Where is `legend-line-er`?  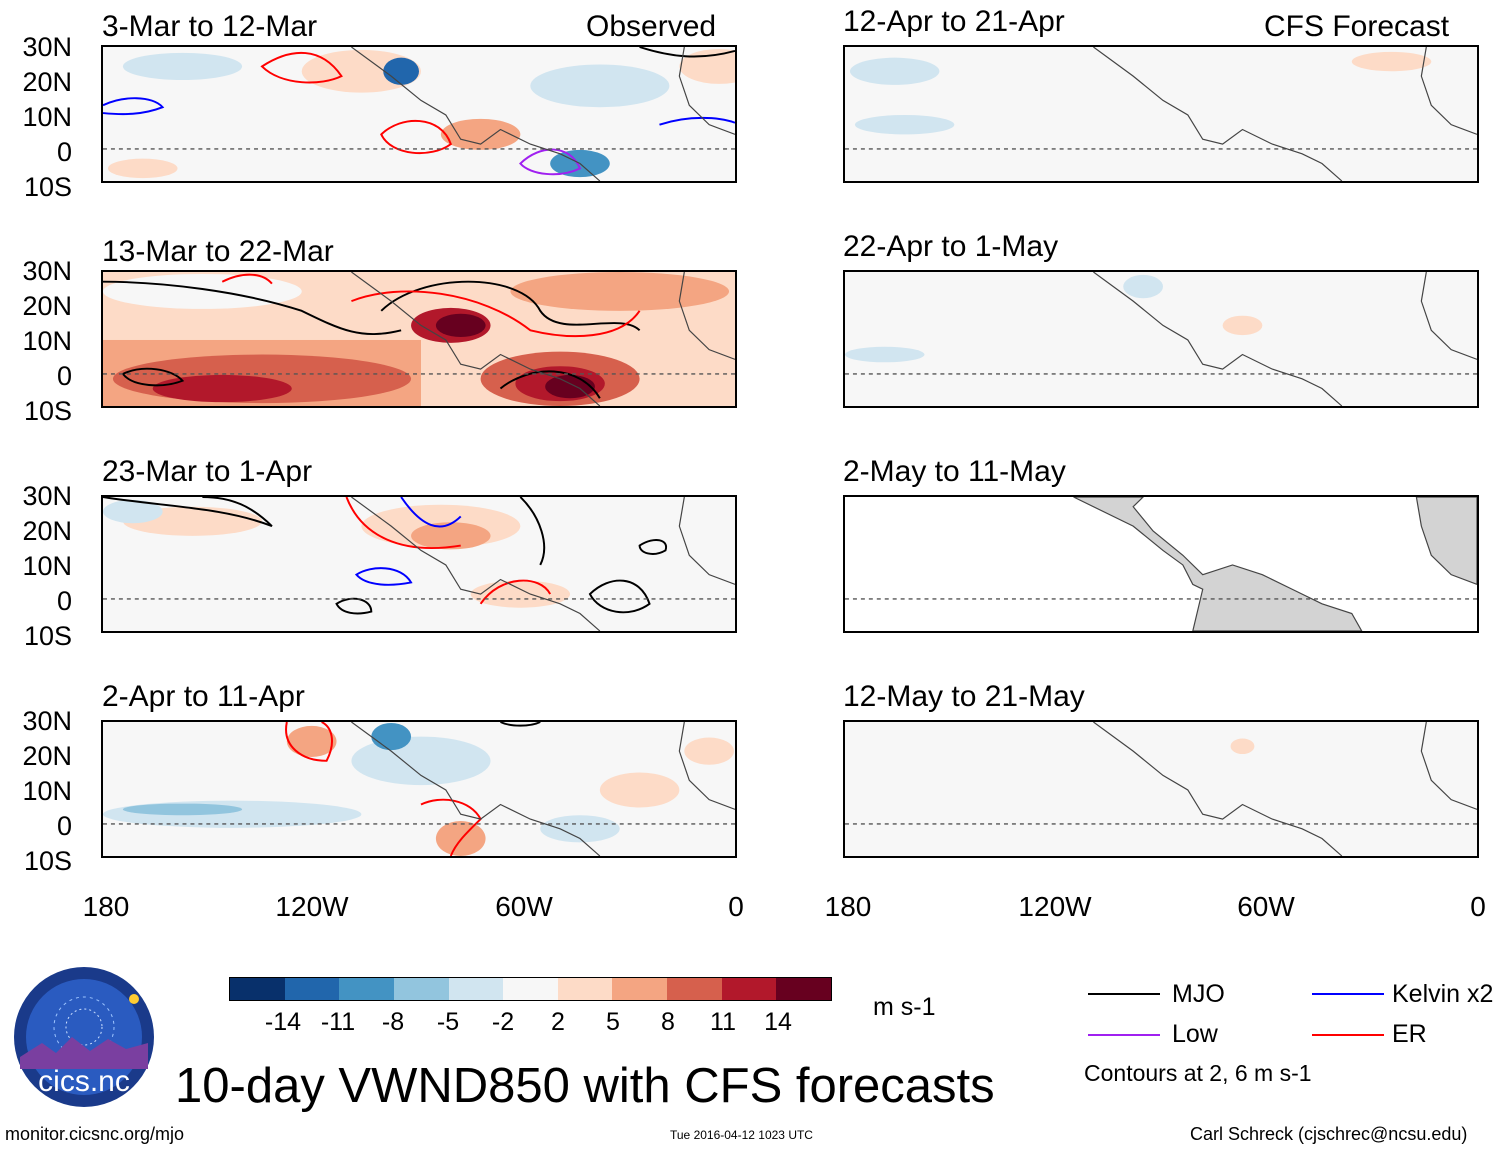 legend-line-er is located at coordinates (1348, 1035).